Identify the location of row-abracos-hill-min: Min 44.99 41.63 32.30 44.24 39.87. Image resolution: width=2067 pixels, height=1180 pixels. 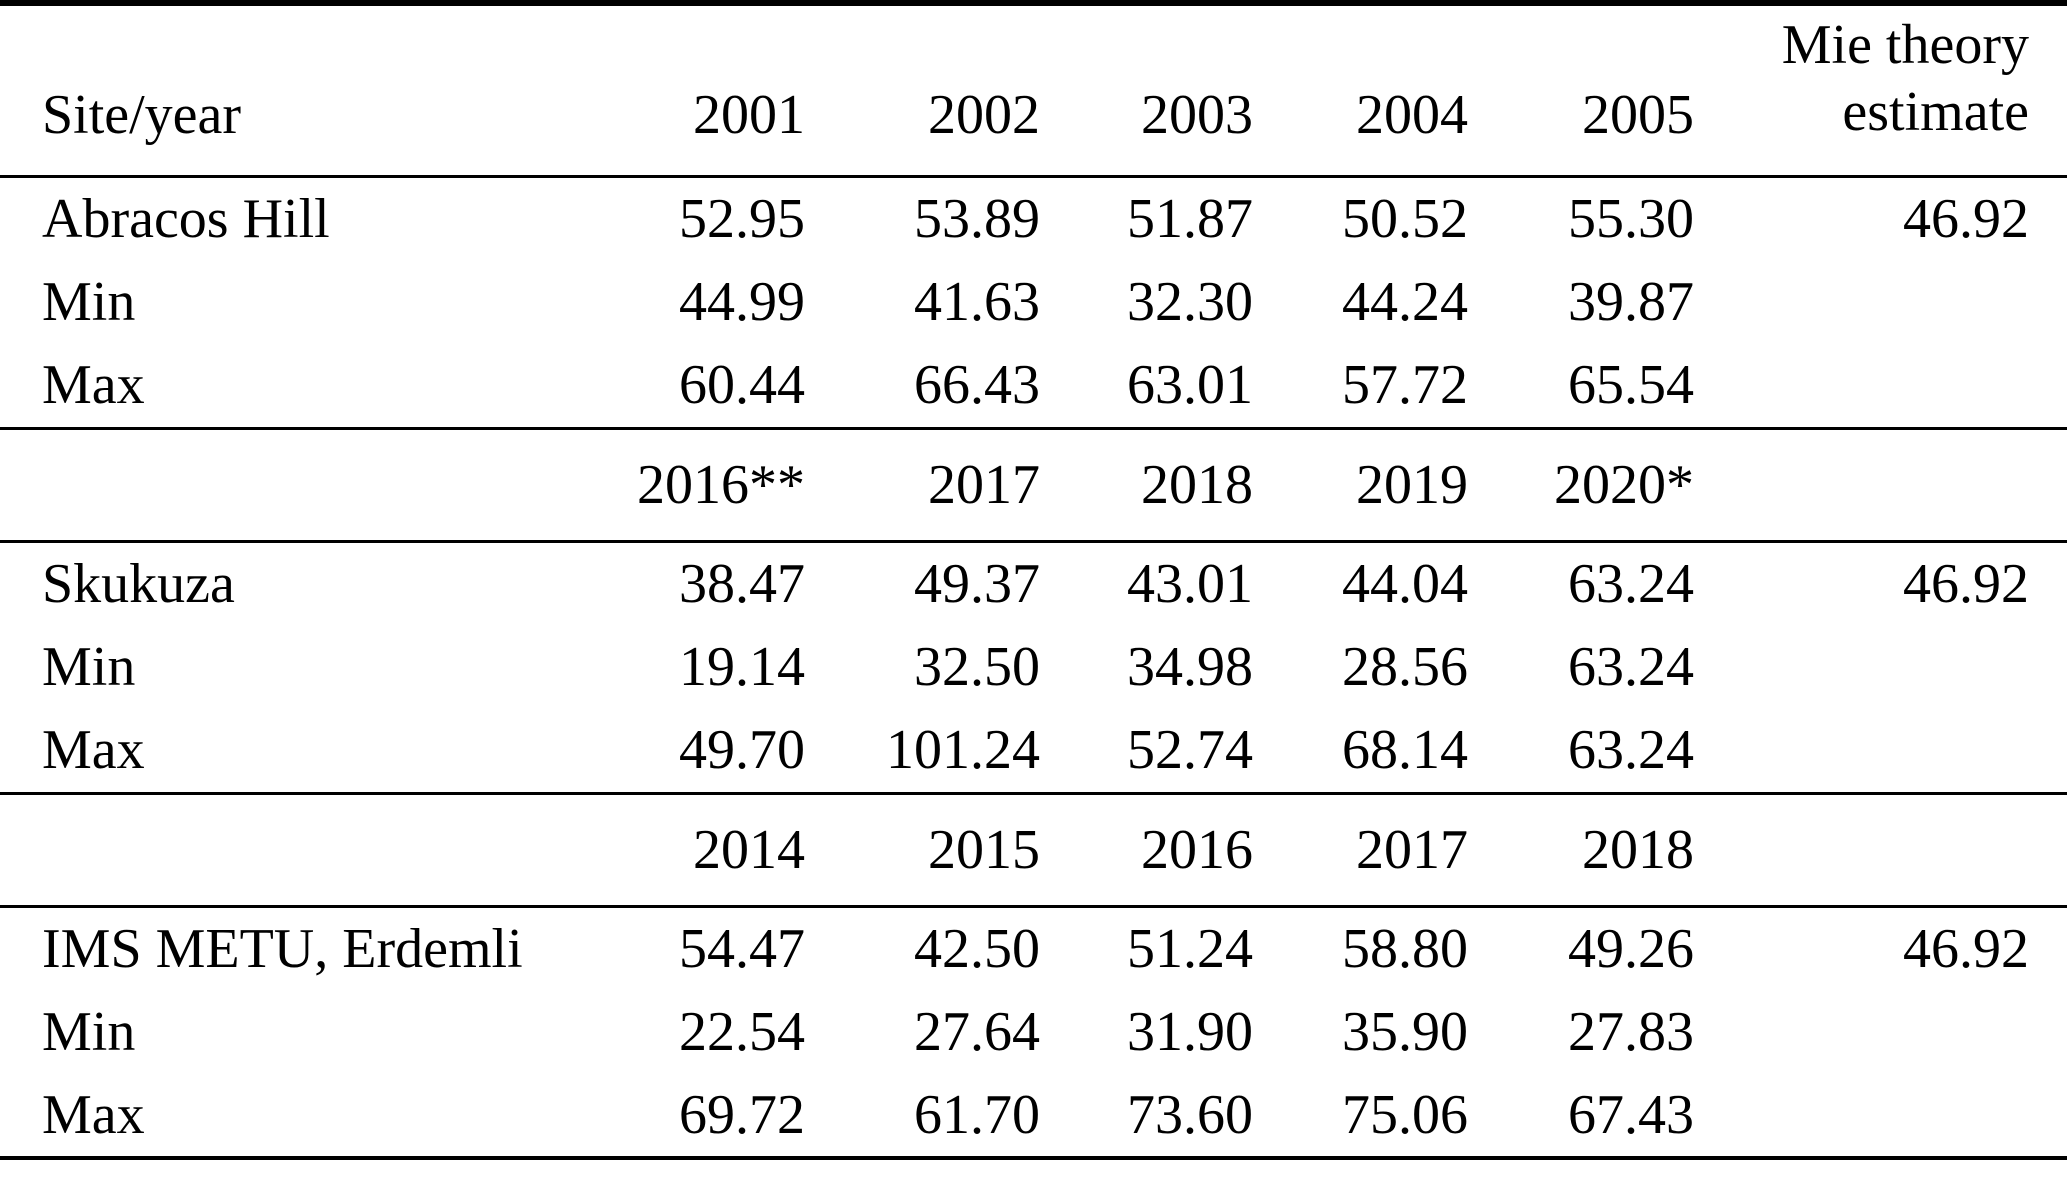
(1033, 302).